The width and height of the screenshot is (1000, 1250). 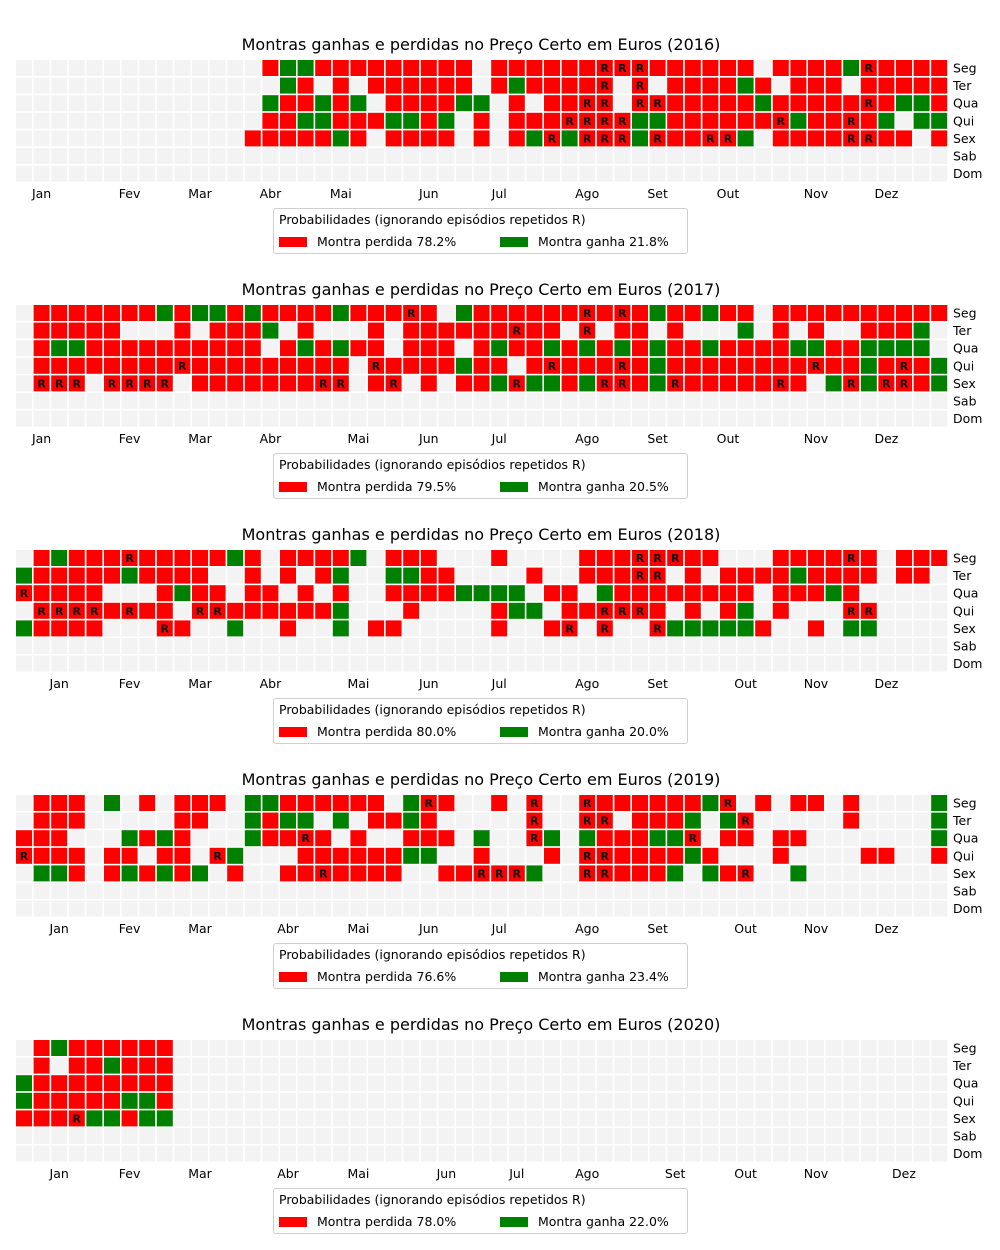 What do you see at coordinates (130, 193) in the screenshot?
I see `month-label: Fev` at bounding box center [130, 193].